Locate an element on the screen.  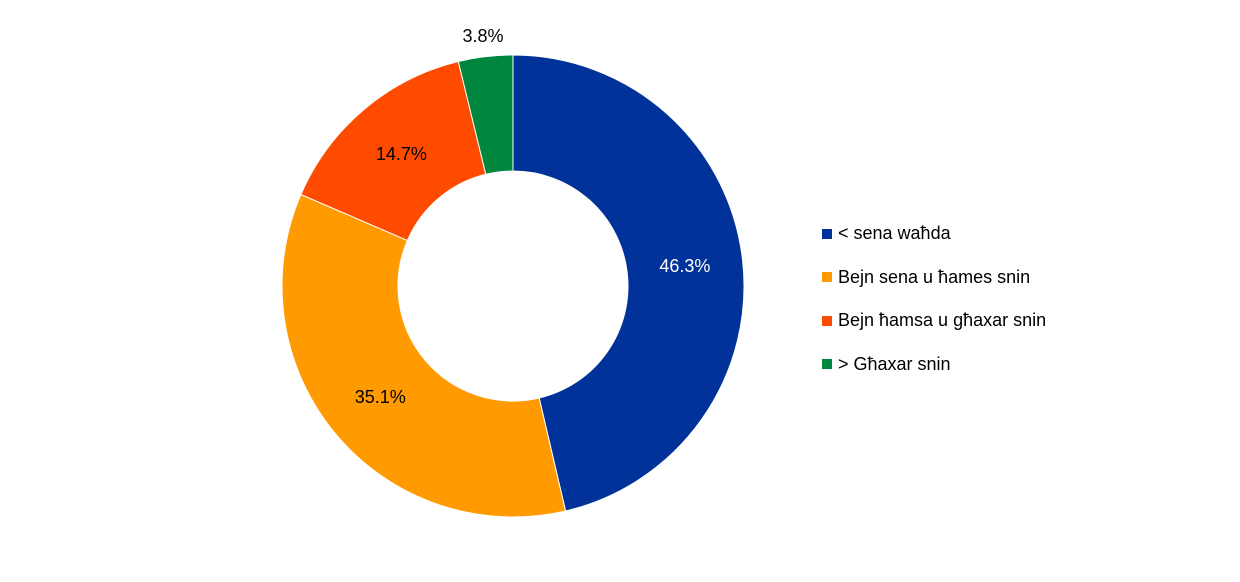
data-label: 35.1% is located at coordinates (380, 397).